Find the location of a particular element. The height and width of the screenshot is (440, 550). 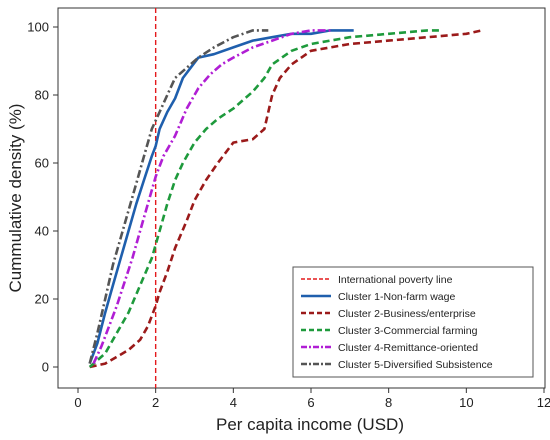

x-tick-label-0: 0 is located at coordinates (77, 402).